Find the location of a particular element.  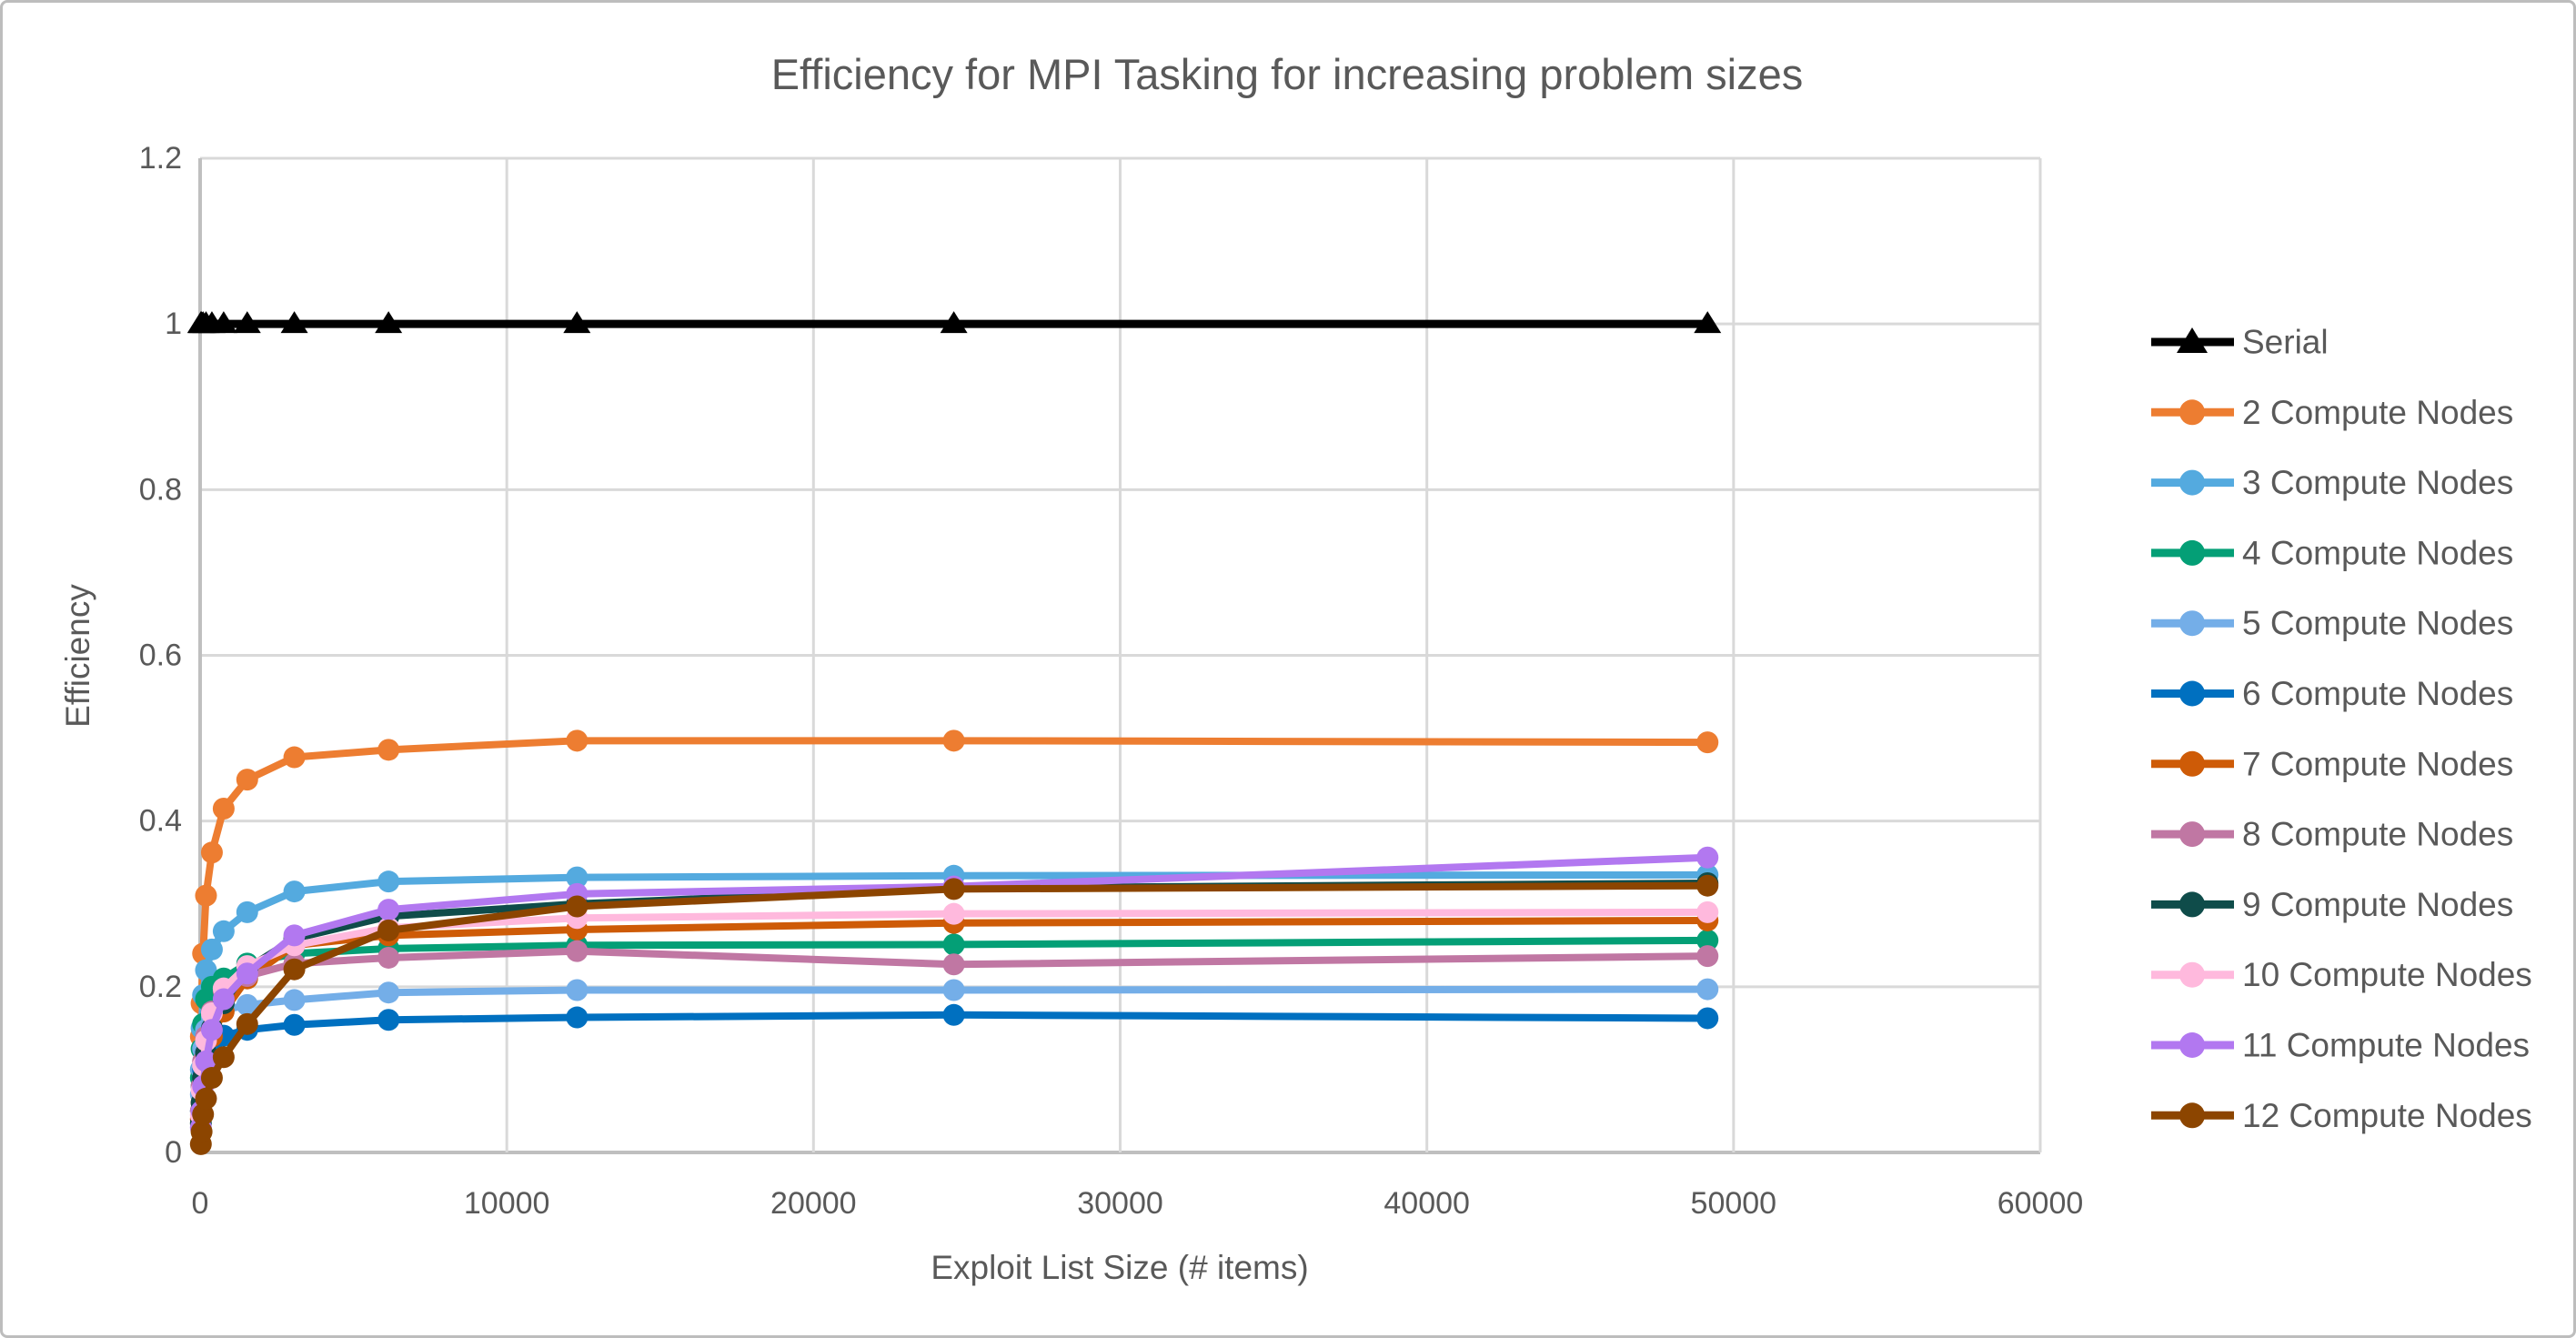

legend-item-2-compute-nodes: 2 Compute Nodes is located at coordinates (2332, 412).